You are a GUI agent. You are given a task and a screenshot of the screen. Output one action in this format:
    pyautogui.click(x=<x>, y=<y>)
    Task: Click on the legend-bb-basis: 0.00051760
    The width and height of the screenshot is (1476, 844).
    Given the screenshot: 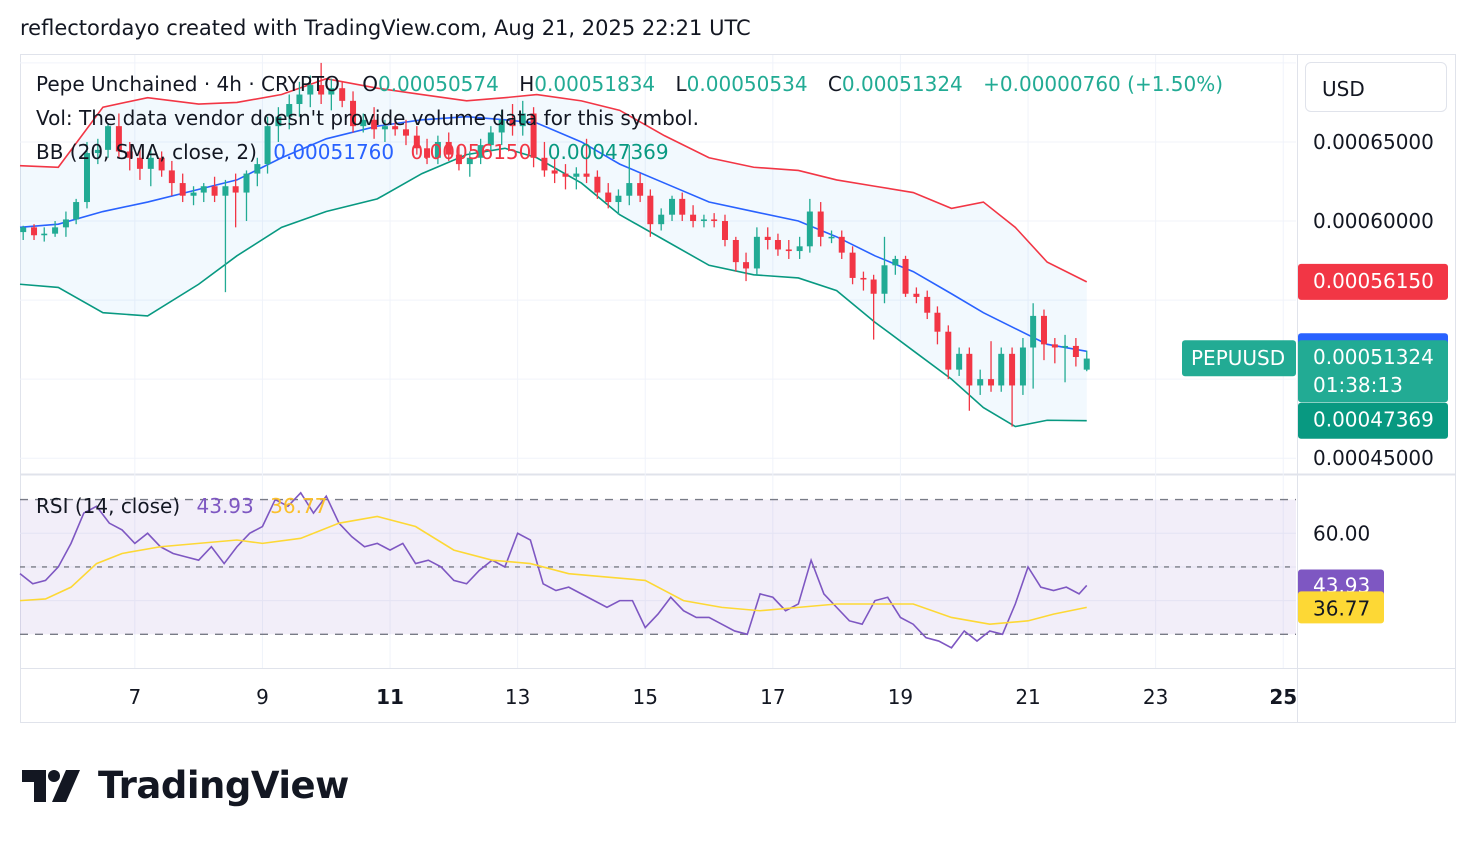 What is the action you would take?
    pyautogui.click(x=334, y=152)
    